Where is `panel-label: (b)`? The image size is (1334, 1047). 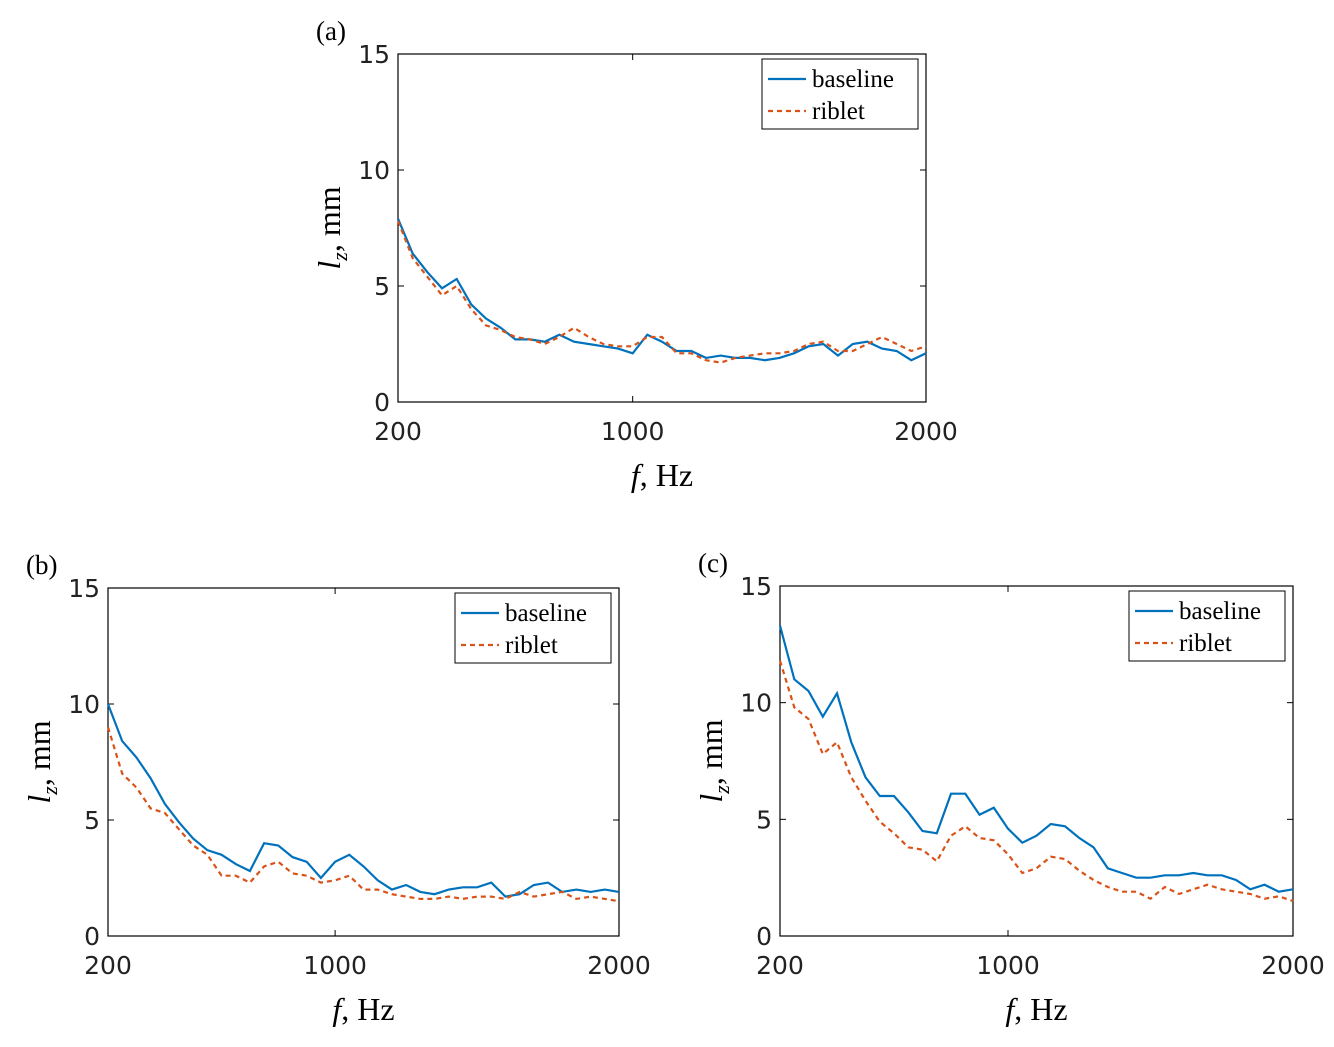
panel-label: (b) is located at coordinates (41, 565).